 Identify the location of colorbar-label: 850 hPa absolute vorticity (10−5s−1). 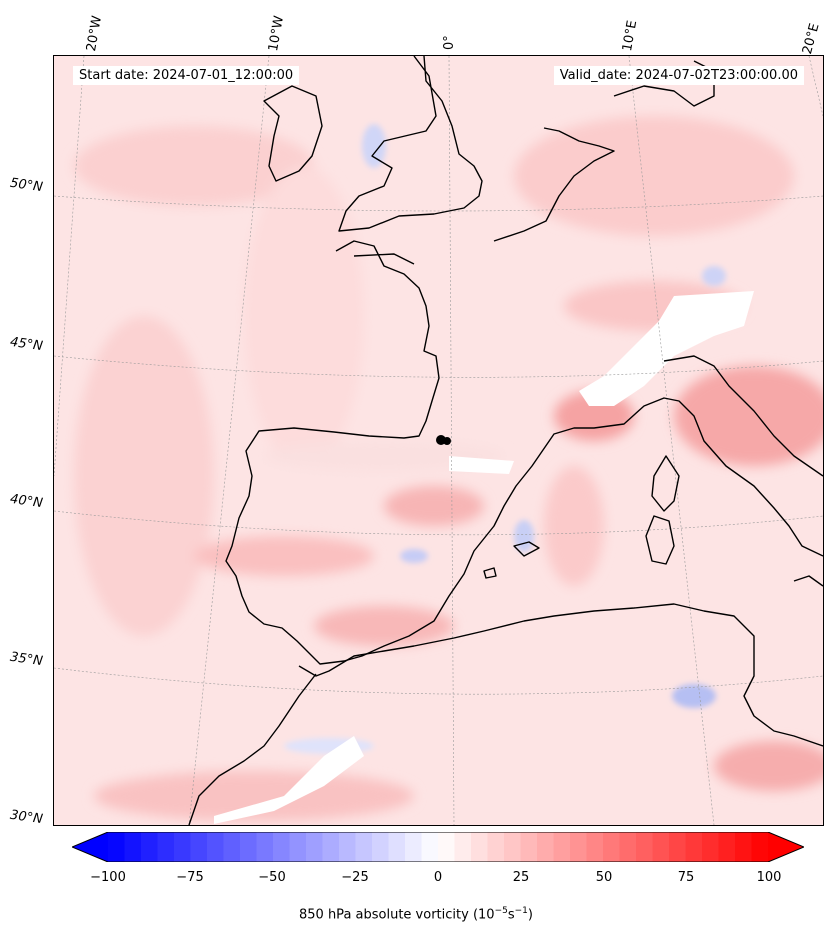
(416, 914).